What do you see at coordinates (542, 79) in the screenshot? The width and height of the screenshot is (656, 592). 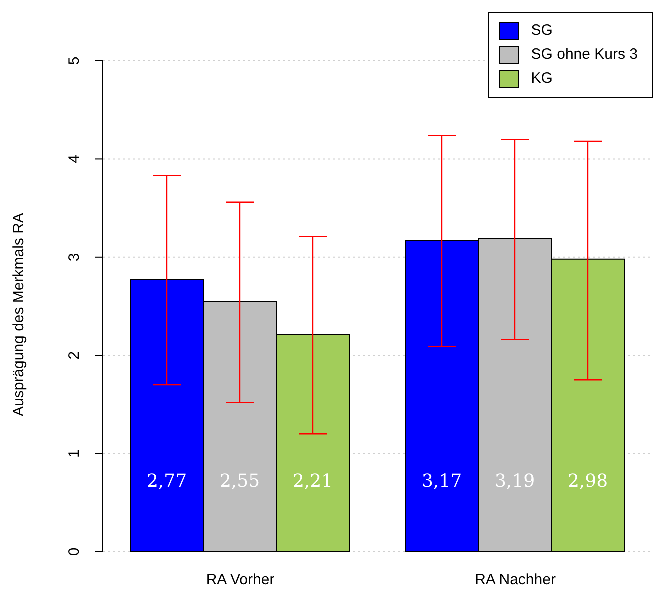 I see `legend-label: KG` at bounding box center [542, 79].